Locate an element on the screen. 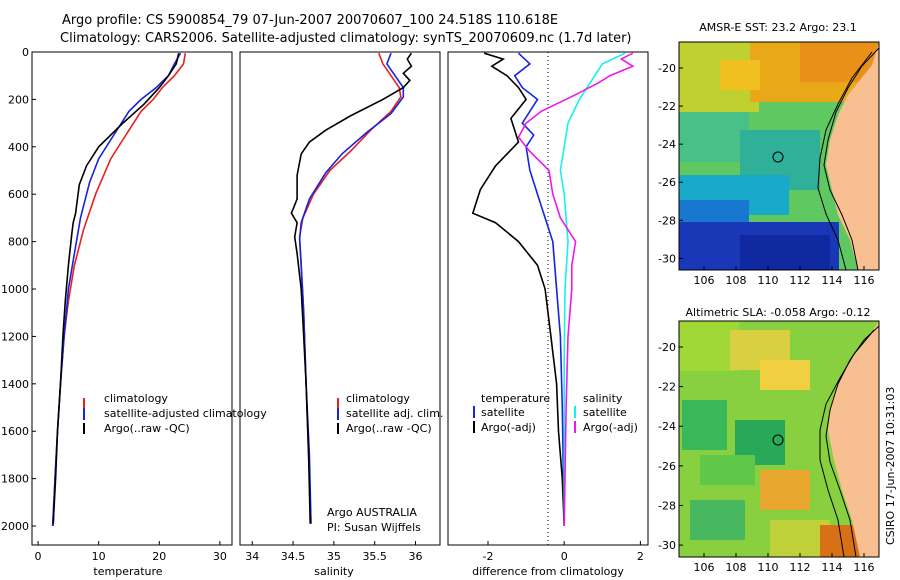  difference-series-temperature-argo is located at coordinates (518, 289).